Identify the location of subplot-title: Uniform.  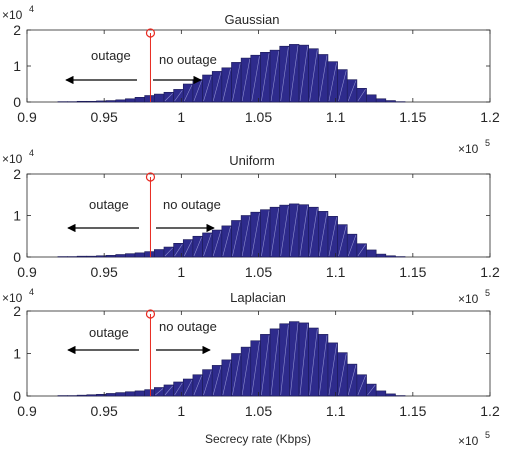
(252, 160).